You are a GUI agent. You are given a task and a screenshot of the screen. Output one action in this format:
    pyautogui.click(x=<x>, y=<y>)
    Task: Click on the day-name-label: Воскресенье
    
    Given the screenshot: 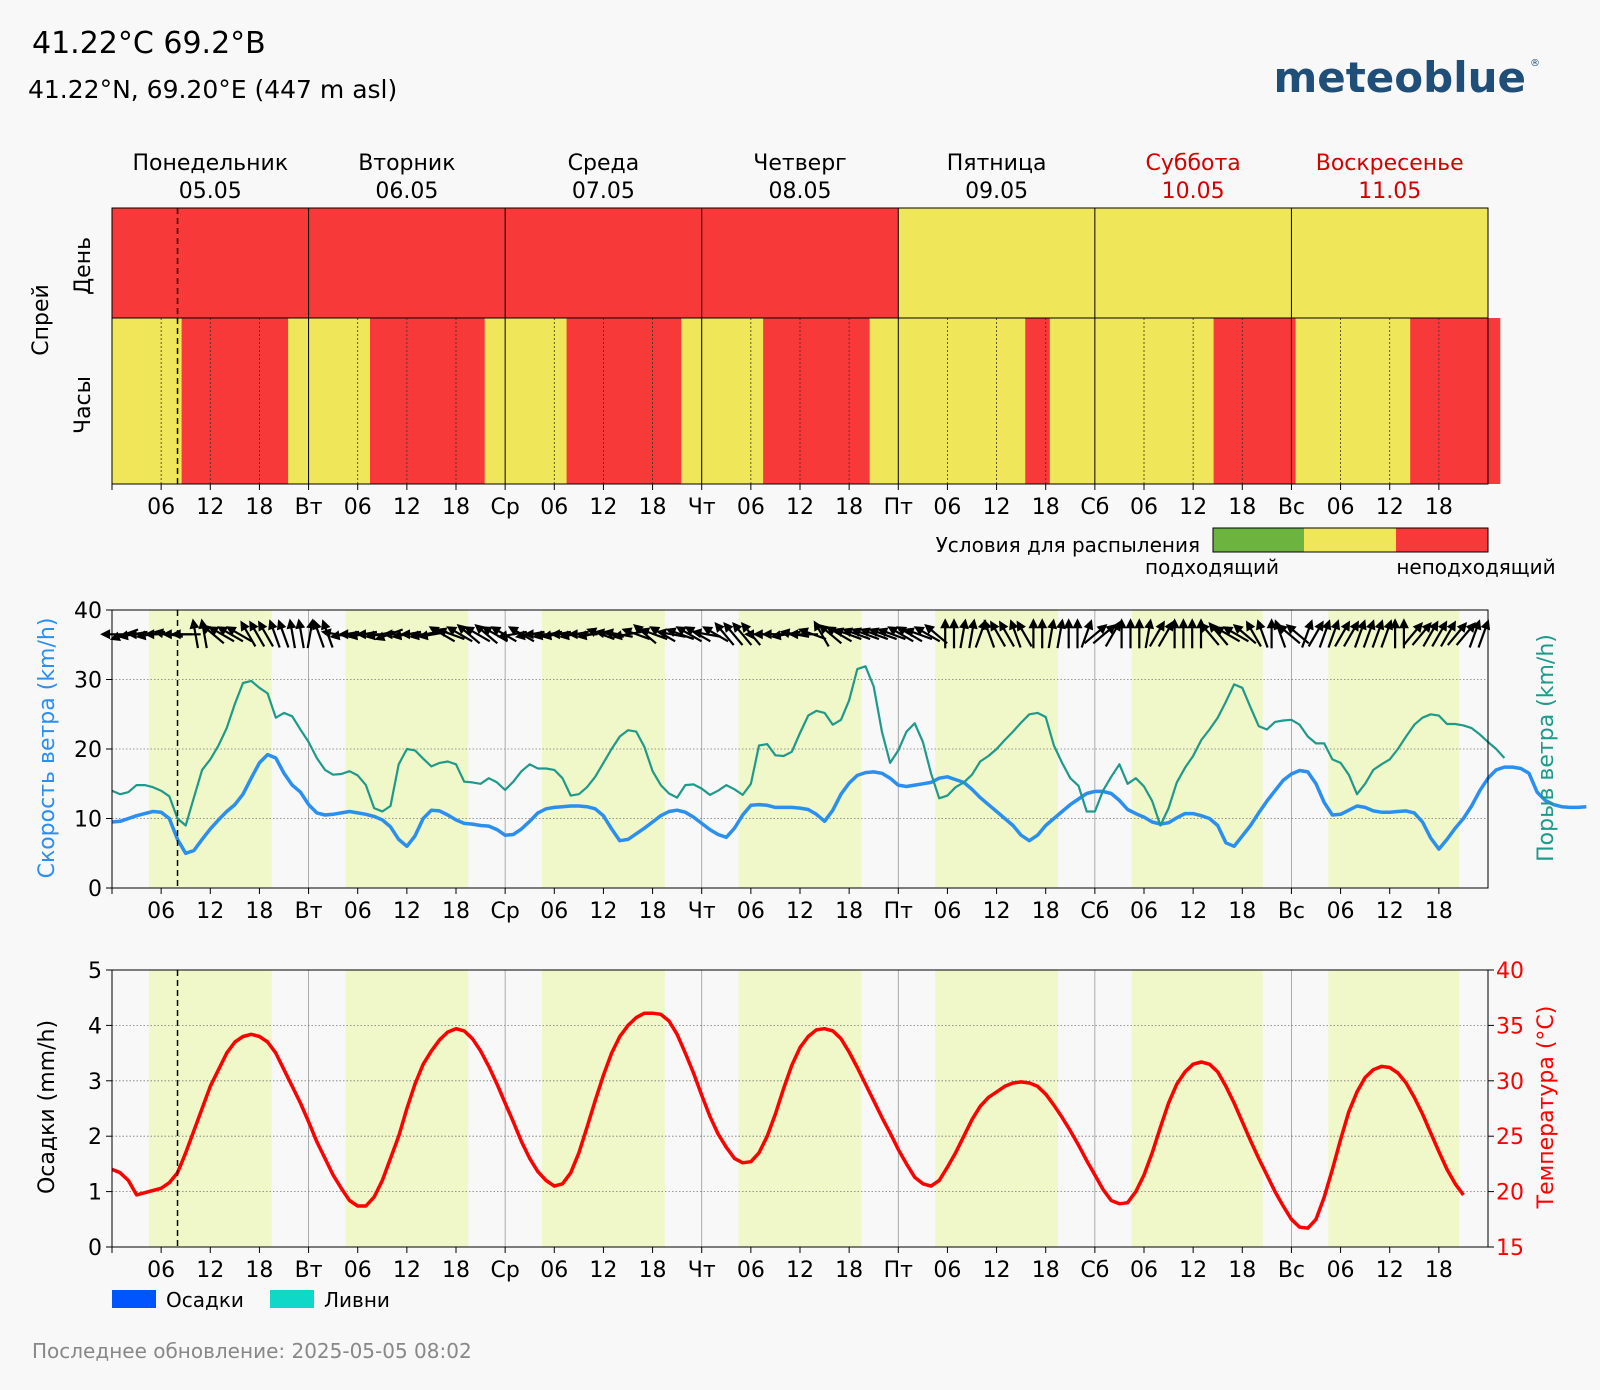 What is the action you would take?
    pyautogui.click(x=1390, y=163)
    